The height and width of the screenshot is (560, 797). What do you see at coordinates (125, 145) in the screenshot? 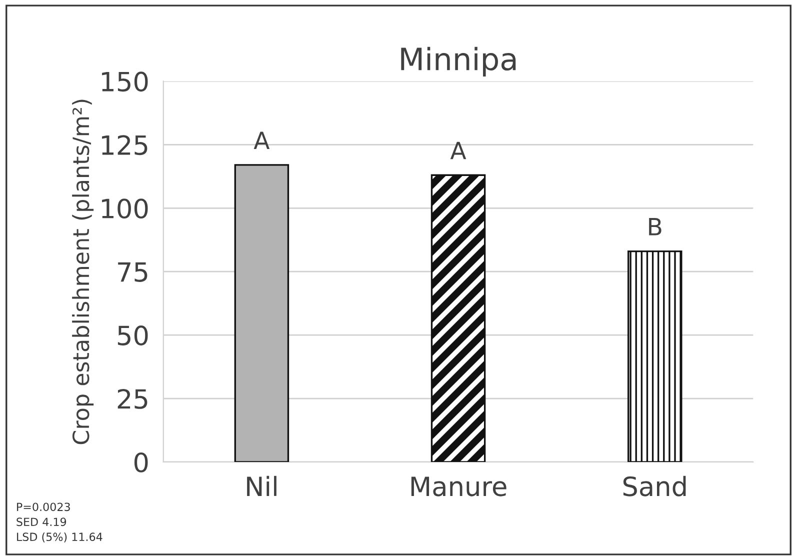
I see `y-tick-label: 125` at bounding box center [125, 145].